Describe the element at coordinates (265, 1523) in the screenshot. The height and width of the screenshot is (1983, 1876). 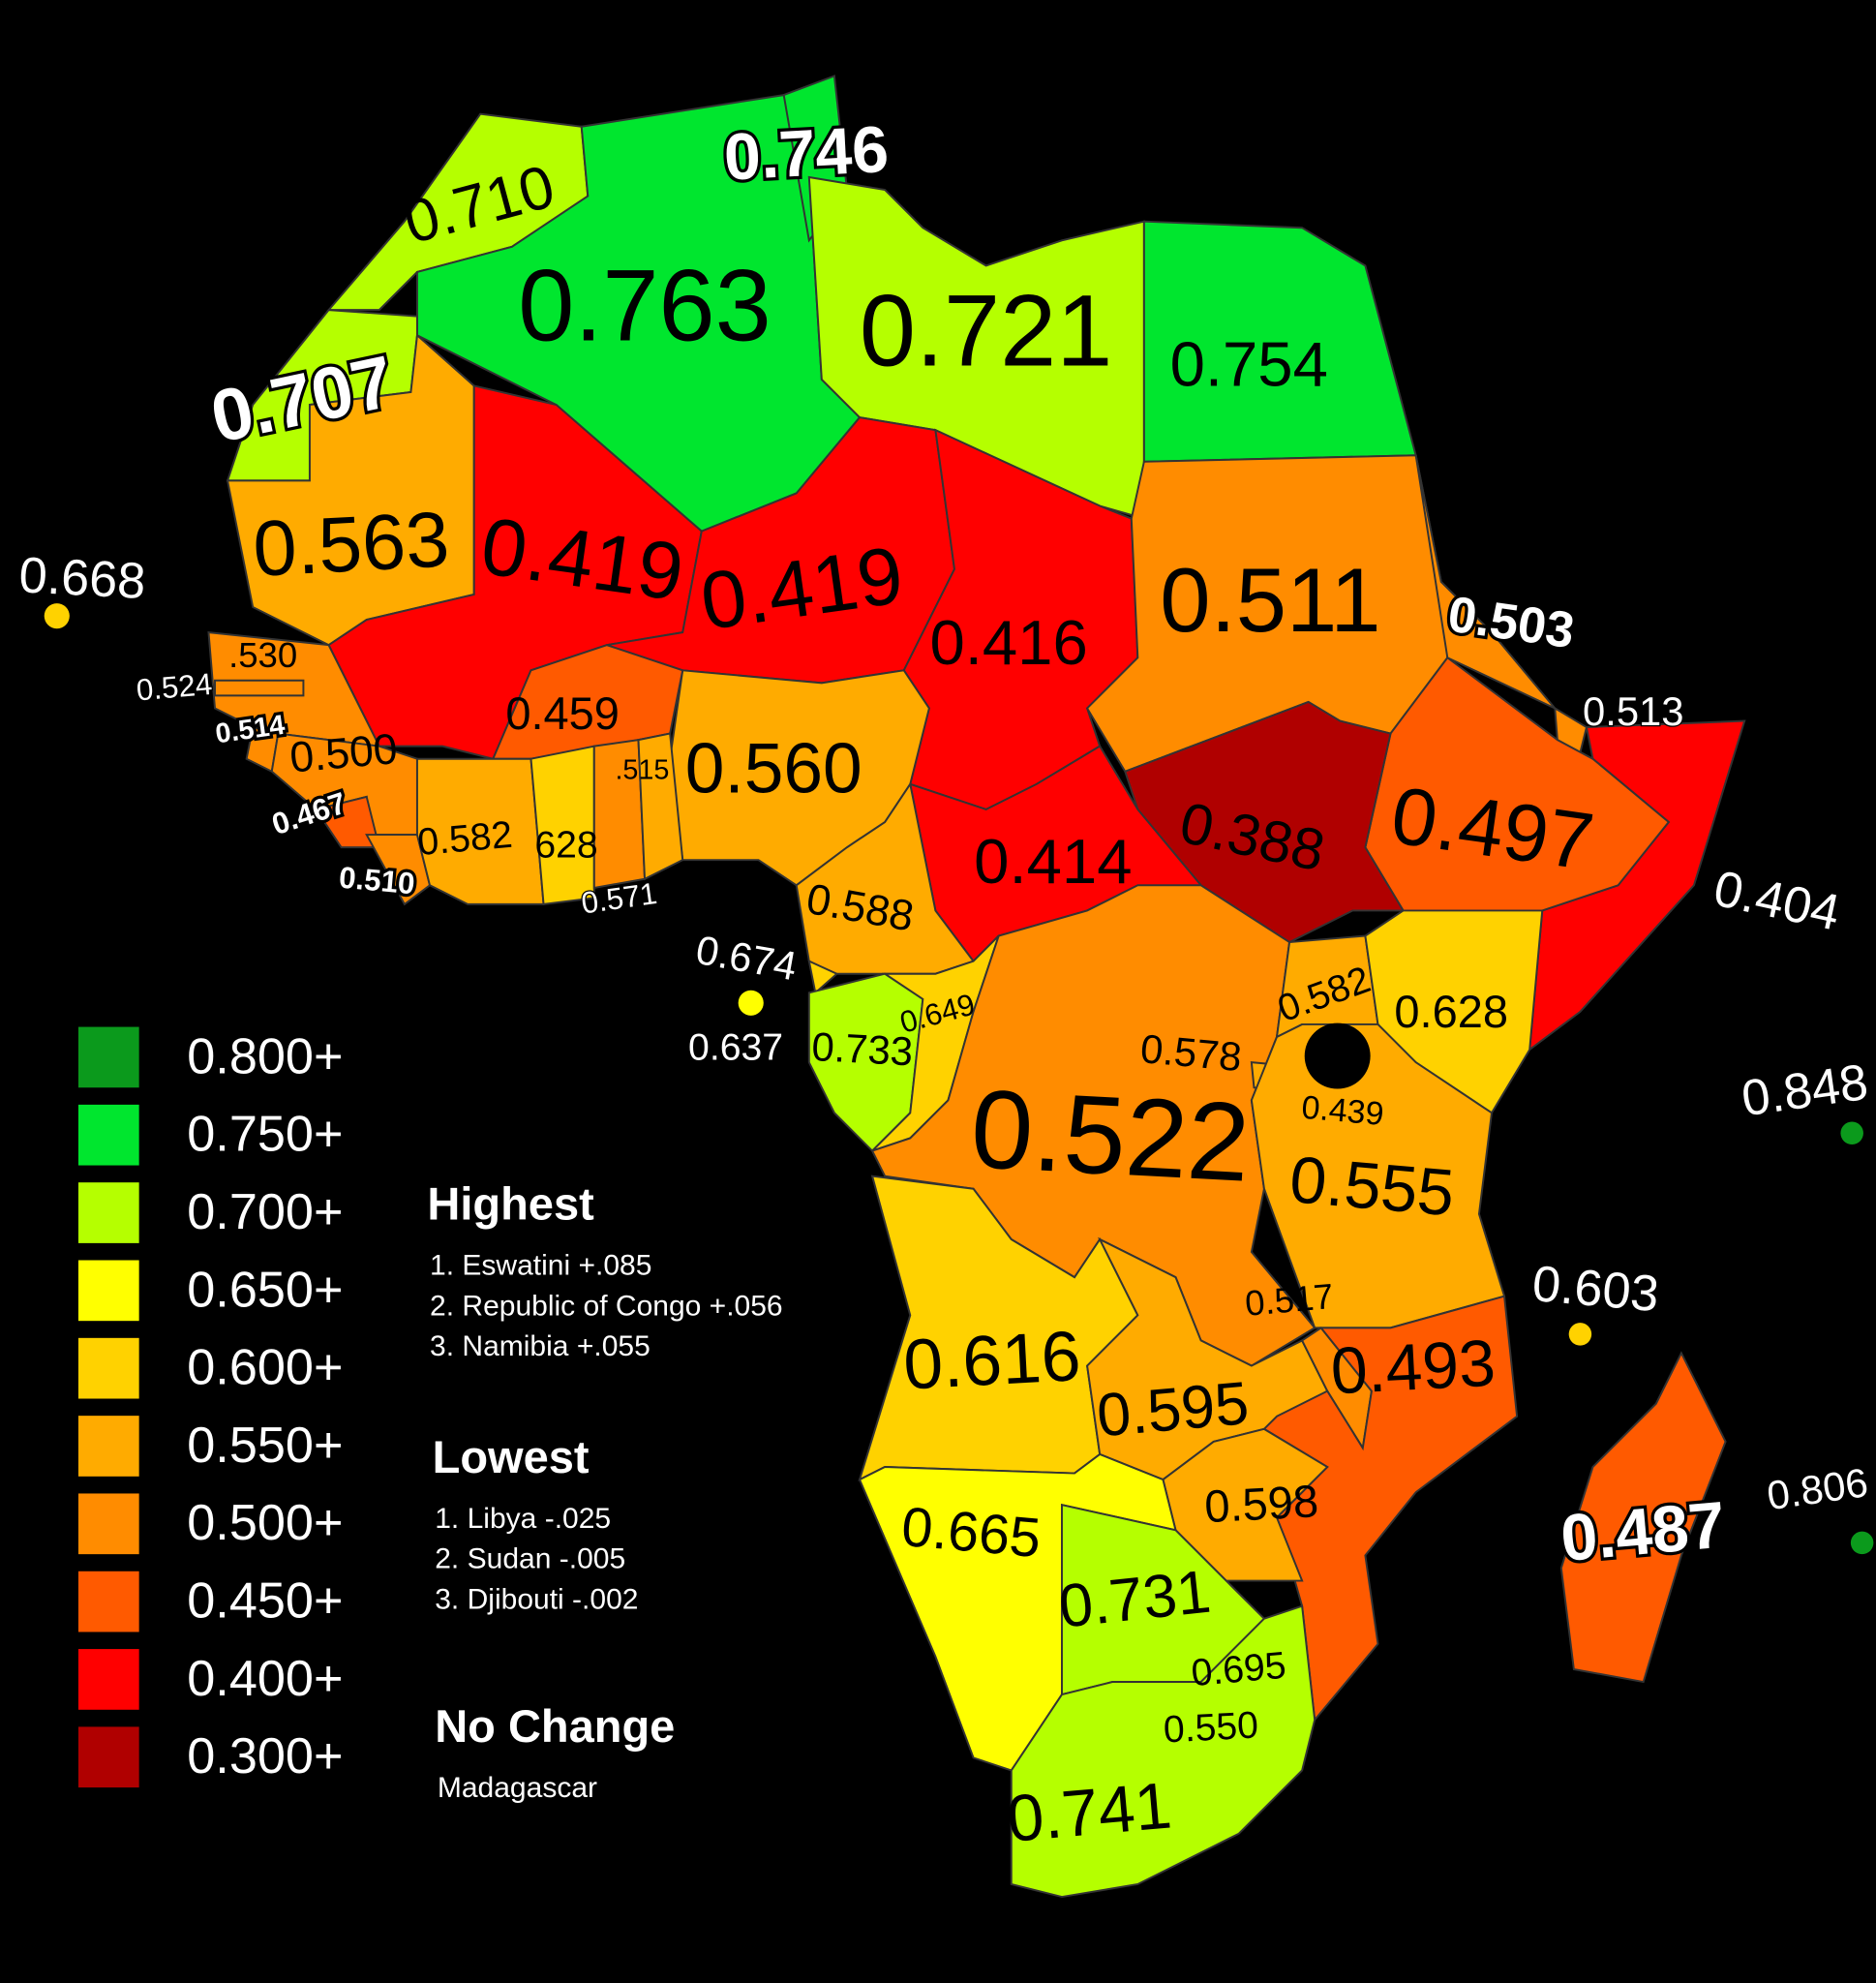
I see `legend-label: 0.500+` at that location.